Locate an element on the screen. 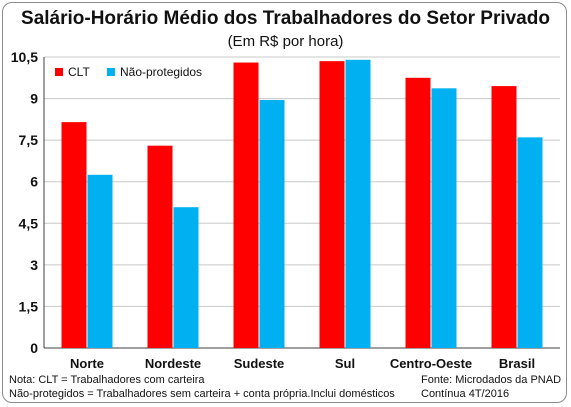 The height and width of the screenshot is (407, 571). chart-subtitle: (Em R$ por hora) is located at coordinates (285, 41).